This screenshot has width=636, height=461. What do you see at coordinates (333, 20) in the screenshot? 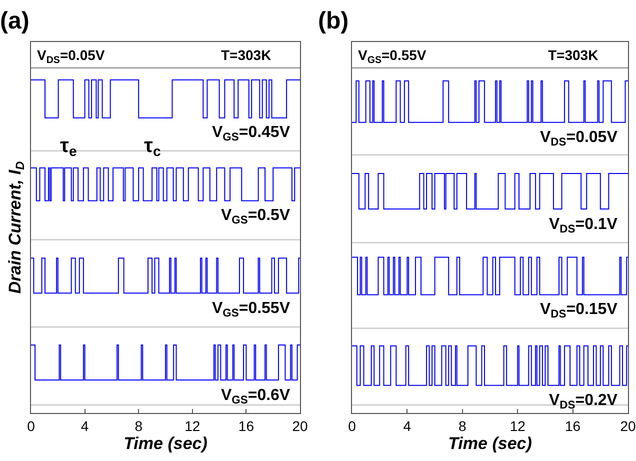
I see `chart-title: (b)` at bounding box center [333, 20].